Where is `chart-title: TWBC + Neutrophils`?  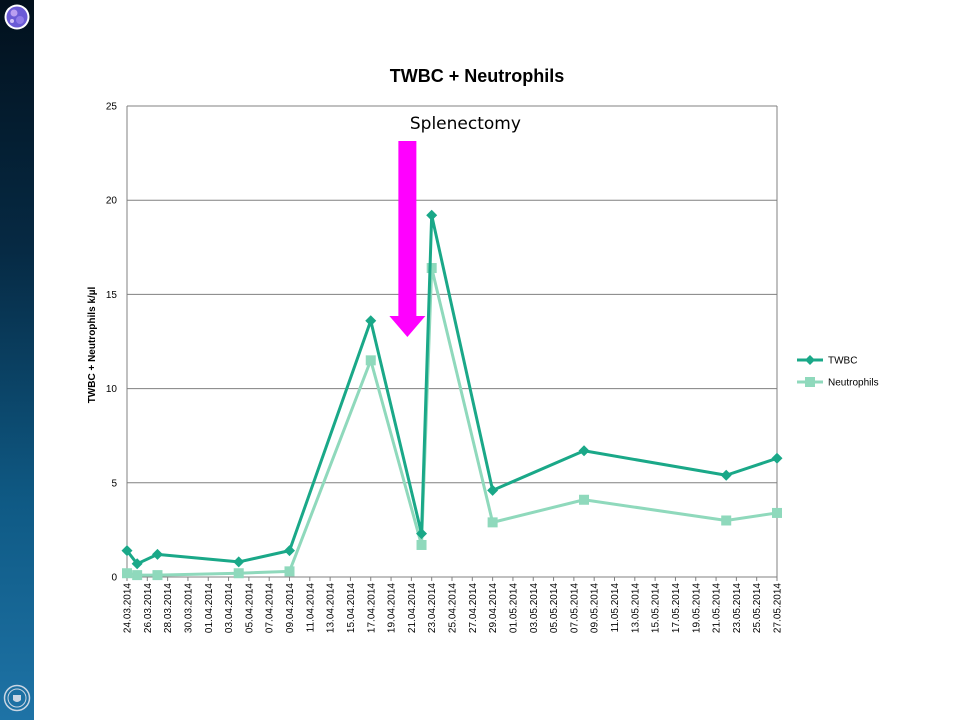
chart-title: TWBC + Neutrophils is located at coordinates (477, 76).